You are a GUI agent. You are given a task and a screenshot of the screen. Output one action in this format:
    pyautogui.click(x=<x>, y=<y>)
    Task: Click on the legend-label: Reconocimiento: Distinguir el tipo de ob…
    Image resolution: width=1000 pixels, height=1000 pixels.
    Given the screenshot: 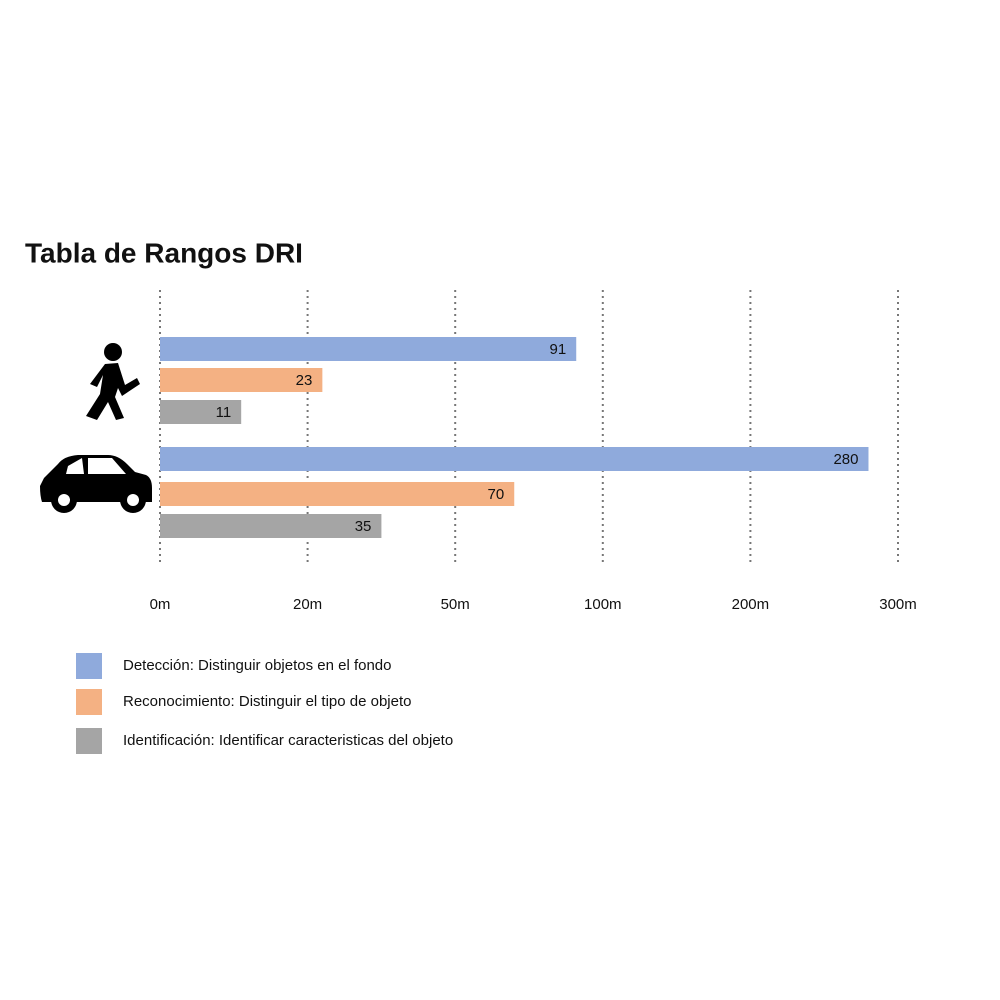 What is the action you would take?
    pyautogui.click(x=267, y=701)
    